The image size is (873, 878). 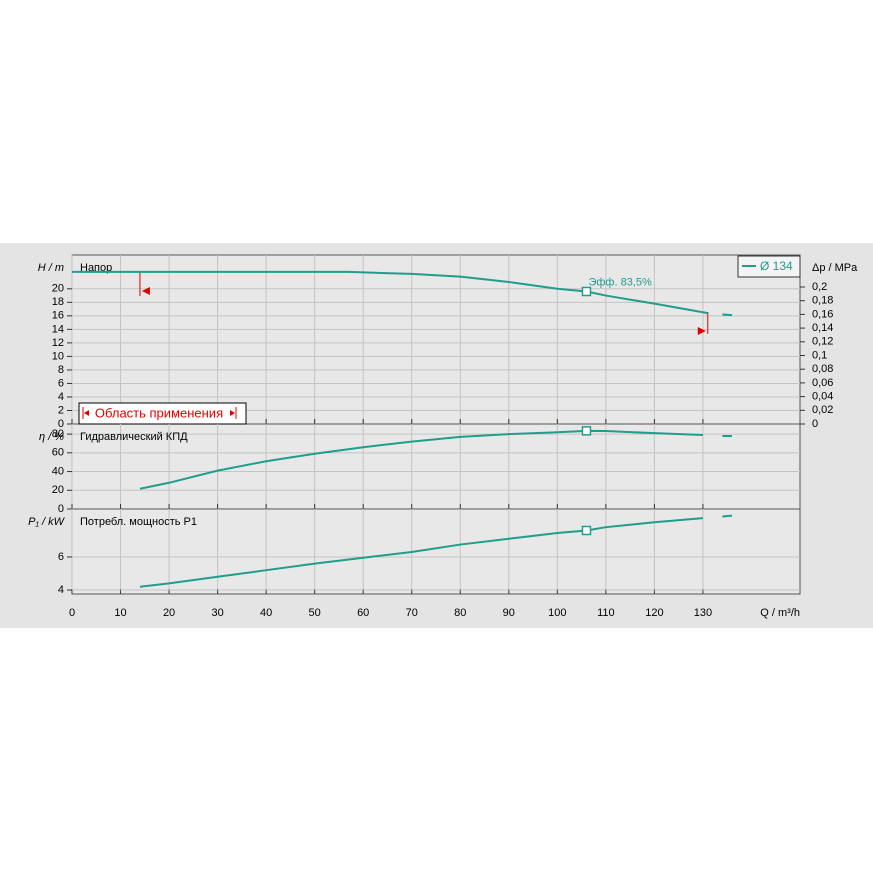 What do you see at coordinates (460, 613) in the screenshot?
I see `x-tick-label: 80` at bounding box center [460, 613].